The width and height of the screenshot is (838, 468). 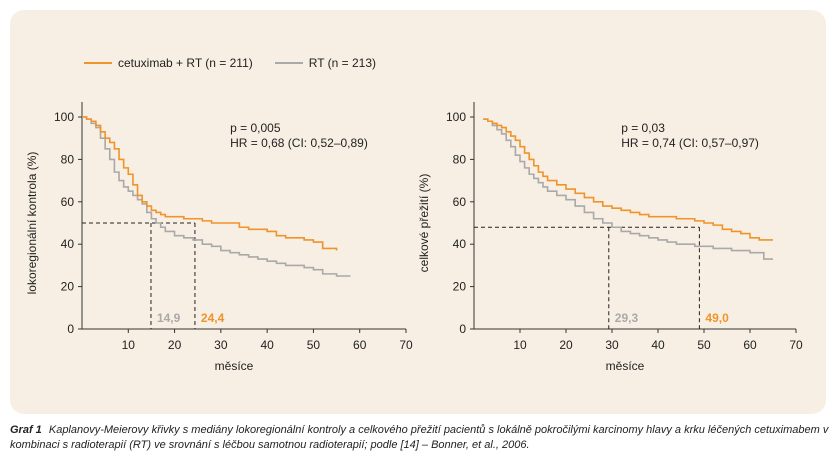 What do you see at coordinates (342, 63) in the screenshot?
I see `legend-label-control: RT (n = 213)` at bounding box center [342, 63].